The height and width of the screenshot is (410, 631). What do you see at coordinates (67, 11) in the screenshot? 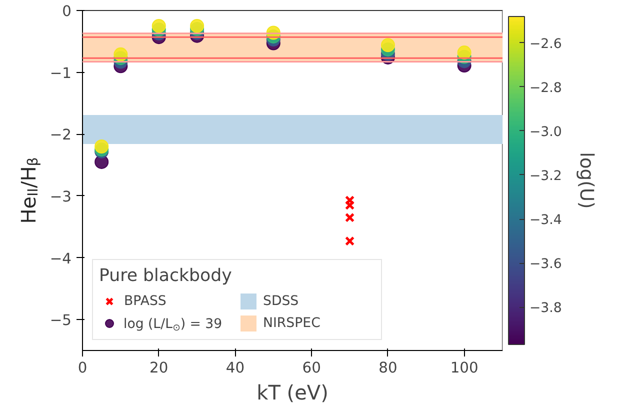
I see `y-tick-label: 0` at bounding box center [67, 11].